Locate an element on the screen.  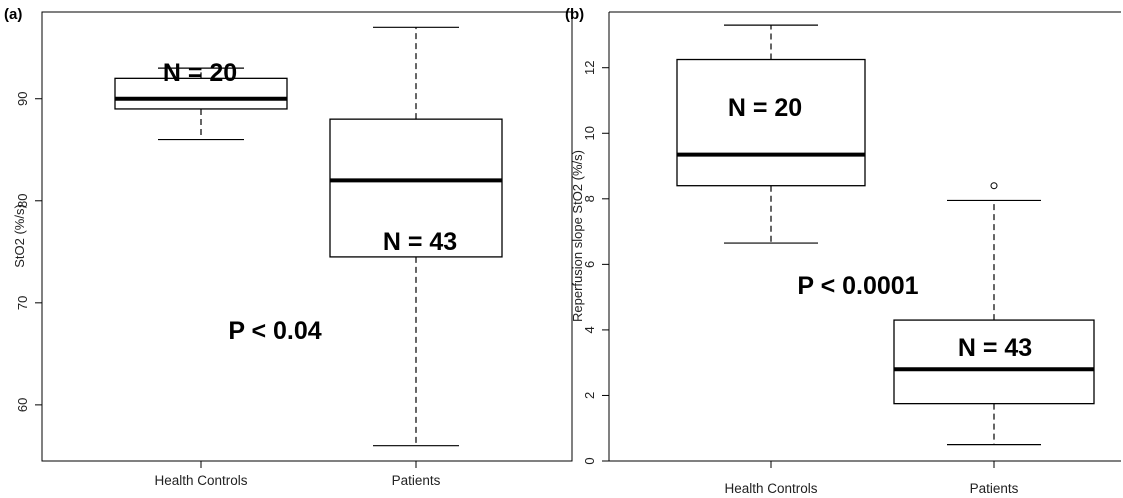
panel-b-health-controls-box is located at coordinates (771, 122).